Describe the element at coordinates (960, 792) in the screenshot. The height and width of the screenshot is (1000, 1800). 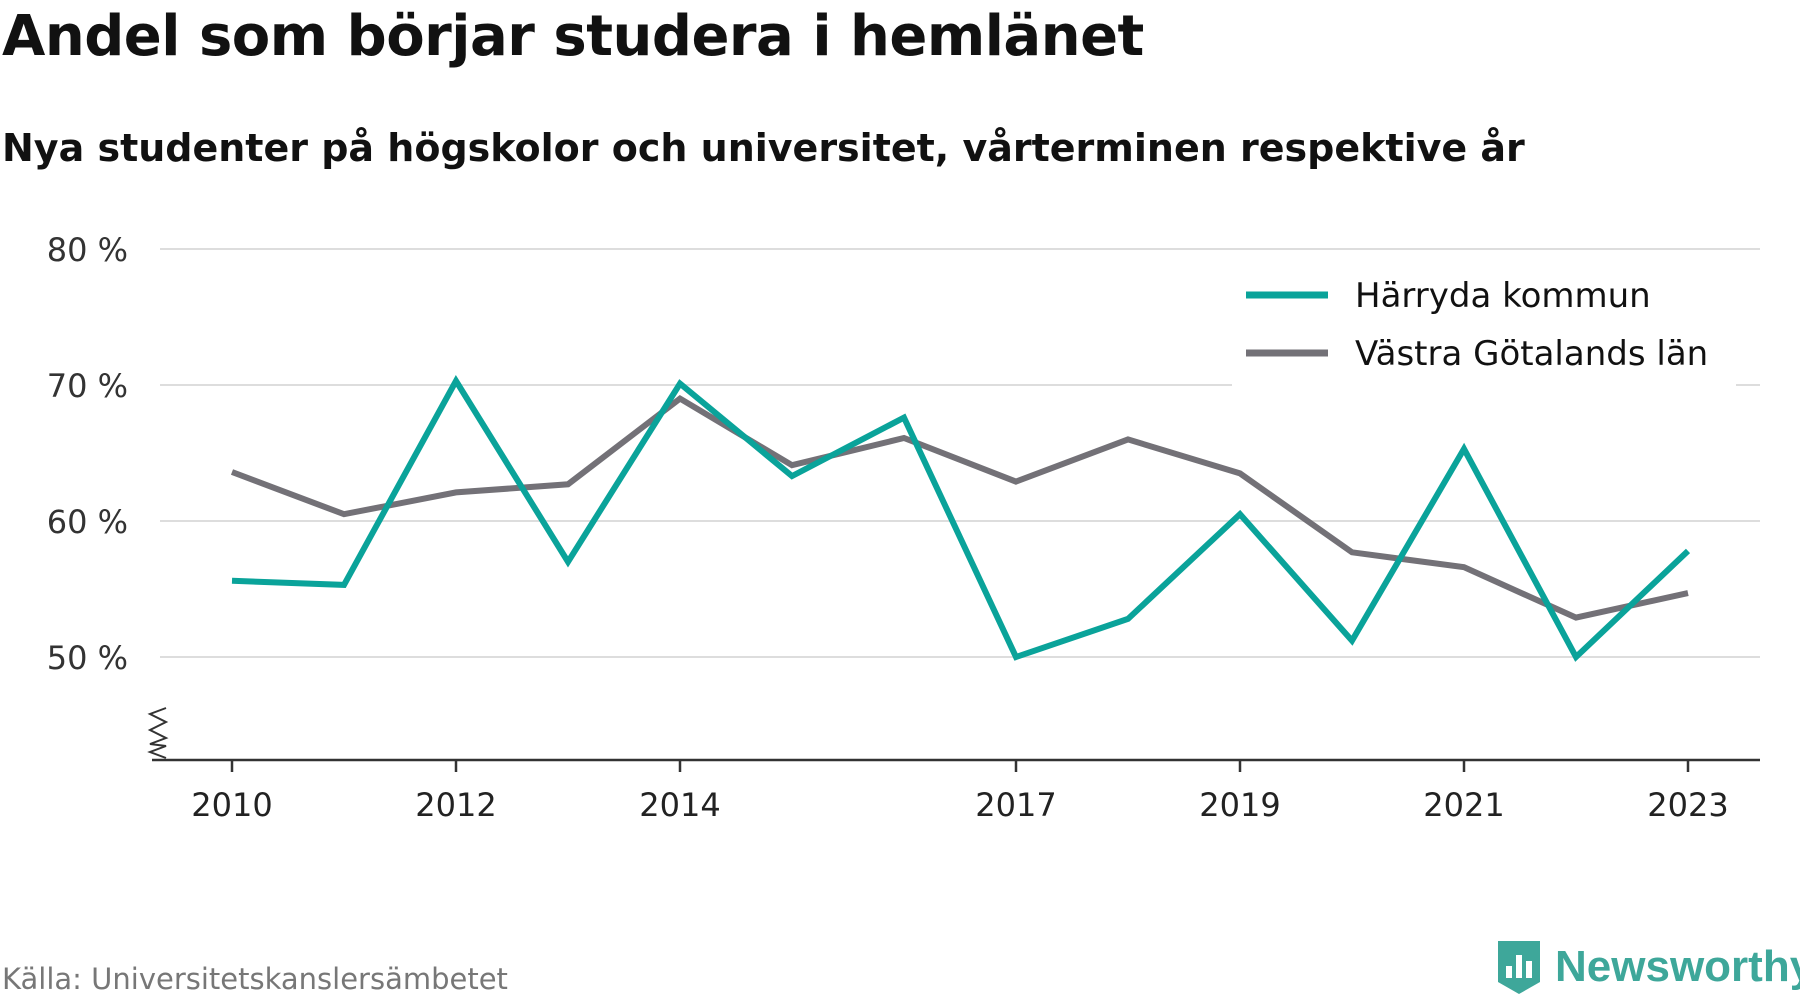
I see `x-axis-ticks: 2010 2012 2014 2017 2019 2021 2023` at that location.